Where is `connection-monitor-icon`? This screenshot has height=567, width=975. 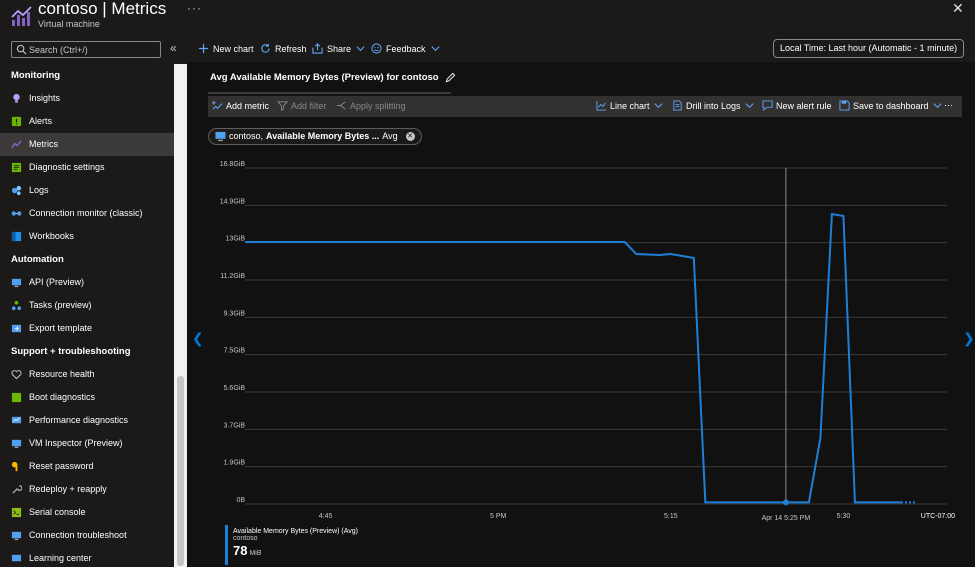
connection-monitor-icon is located at coordinates (16, 213).